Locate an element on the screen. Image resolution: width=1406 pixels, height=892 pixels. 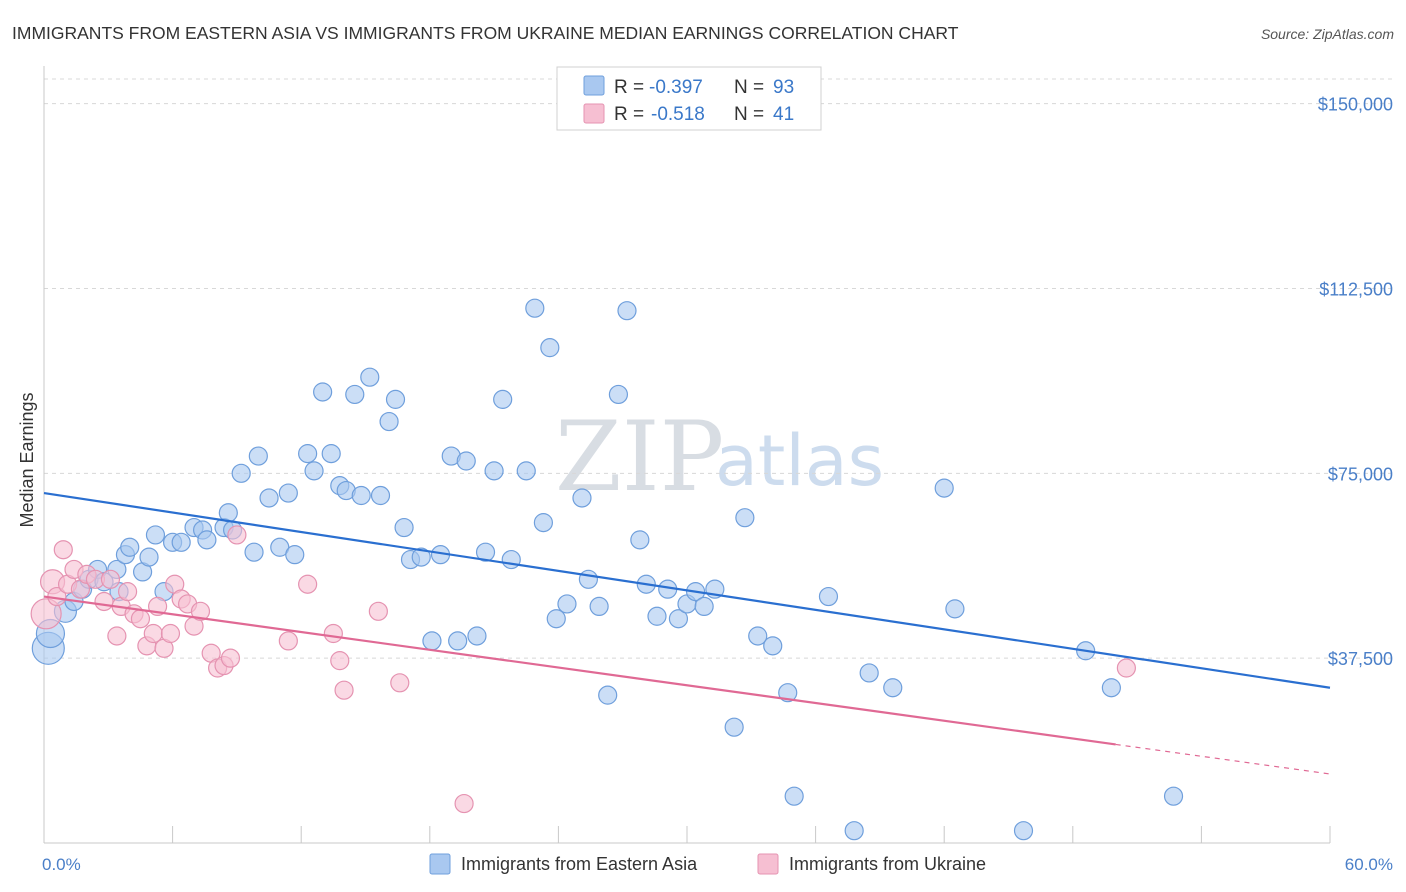
y-axis-label: Median Earnings is located at coordinates (27, 459).